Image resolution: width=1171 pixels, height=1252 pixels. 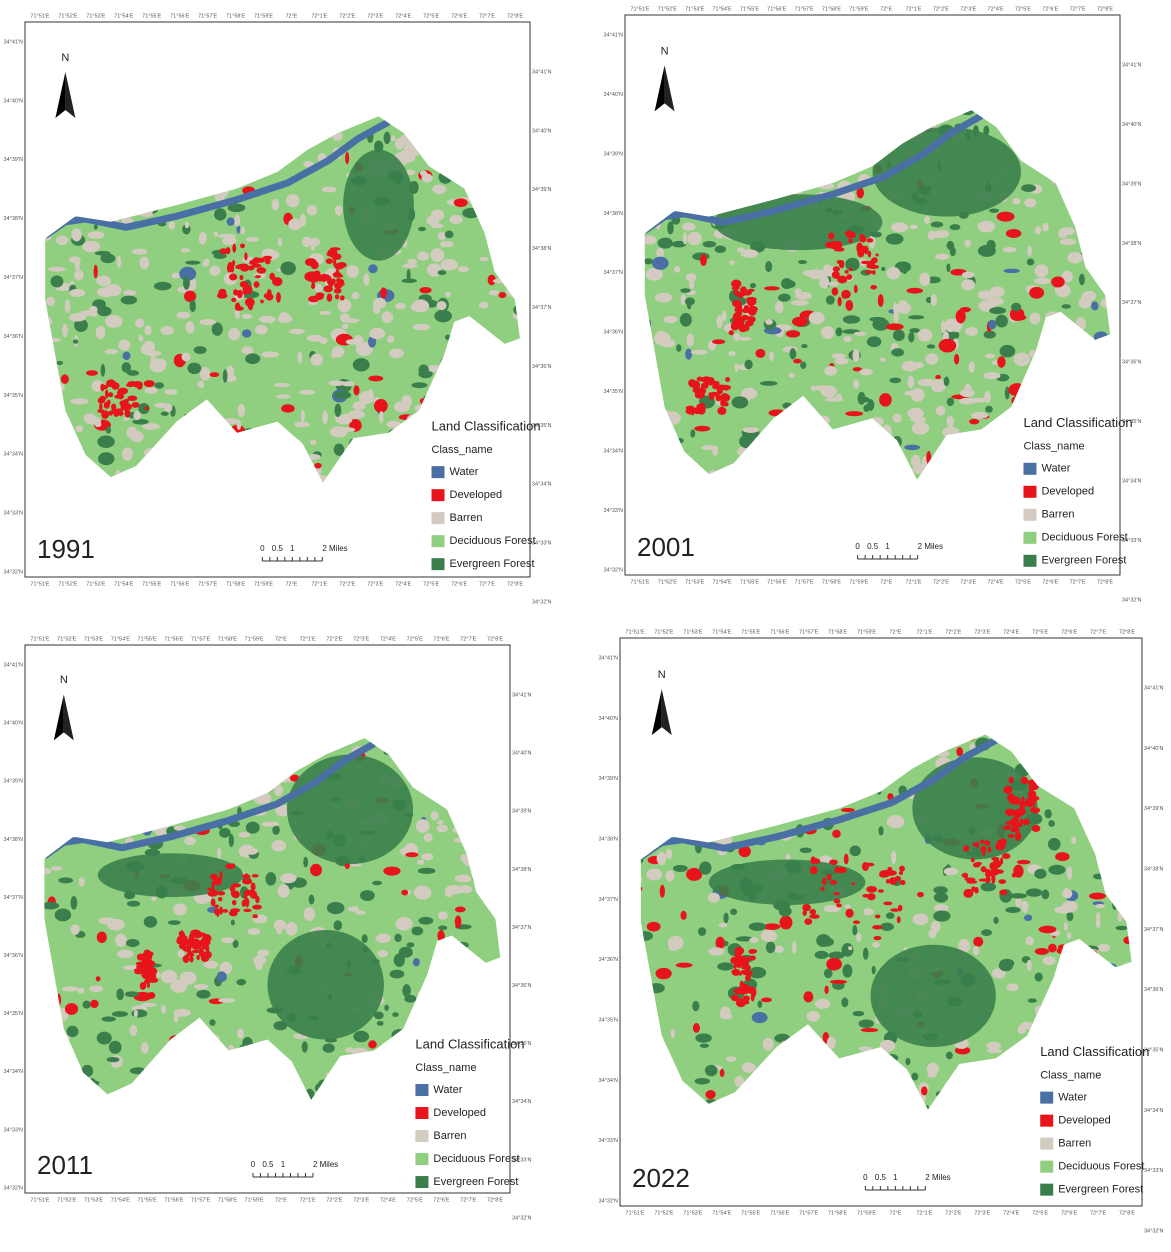 I want to click on lat-tick-label: 34°39'N, so click(x=608, y=779).